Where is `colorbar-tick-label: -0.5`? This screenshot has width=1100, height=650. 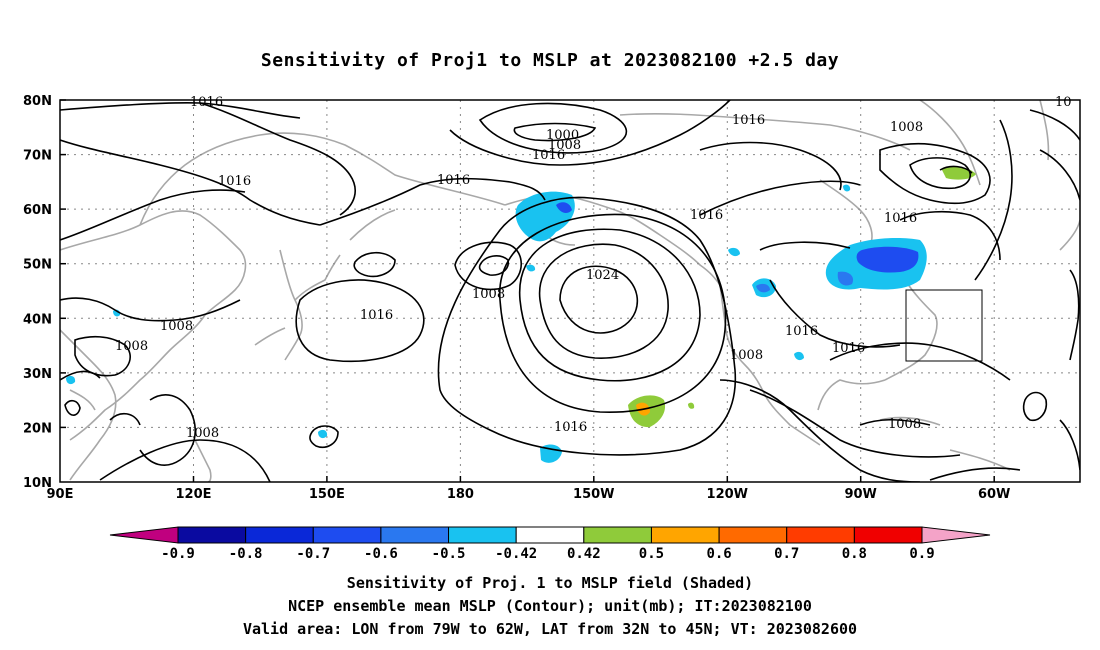 colorbar-tick-label: -0.5 is located at coordinates (449, 554).